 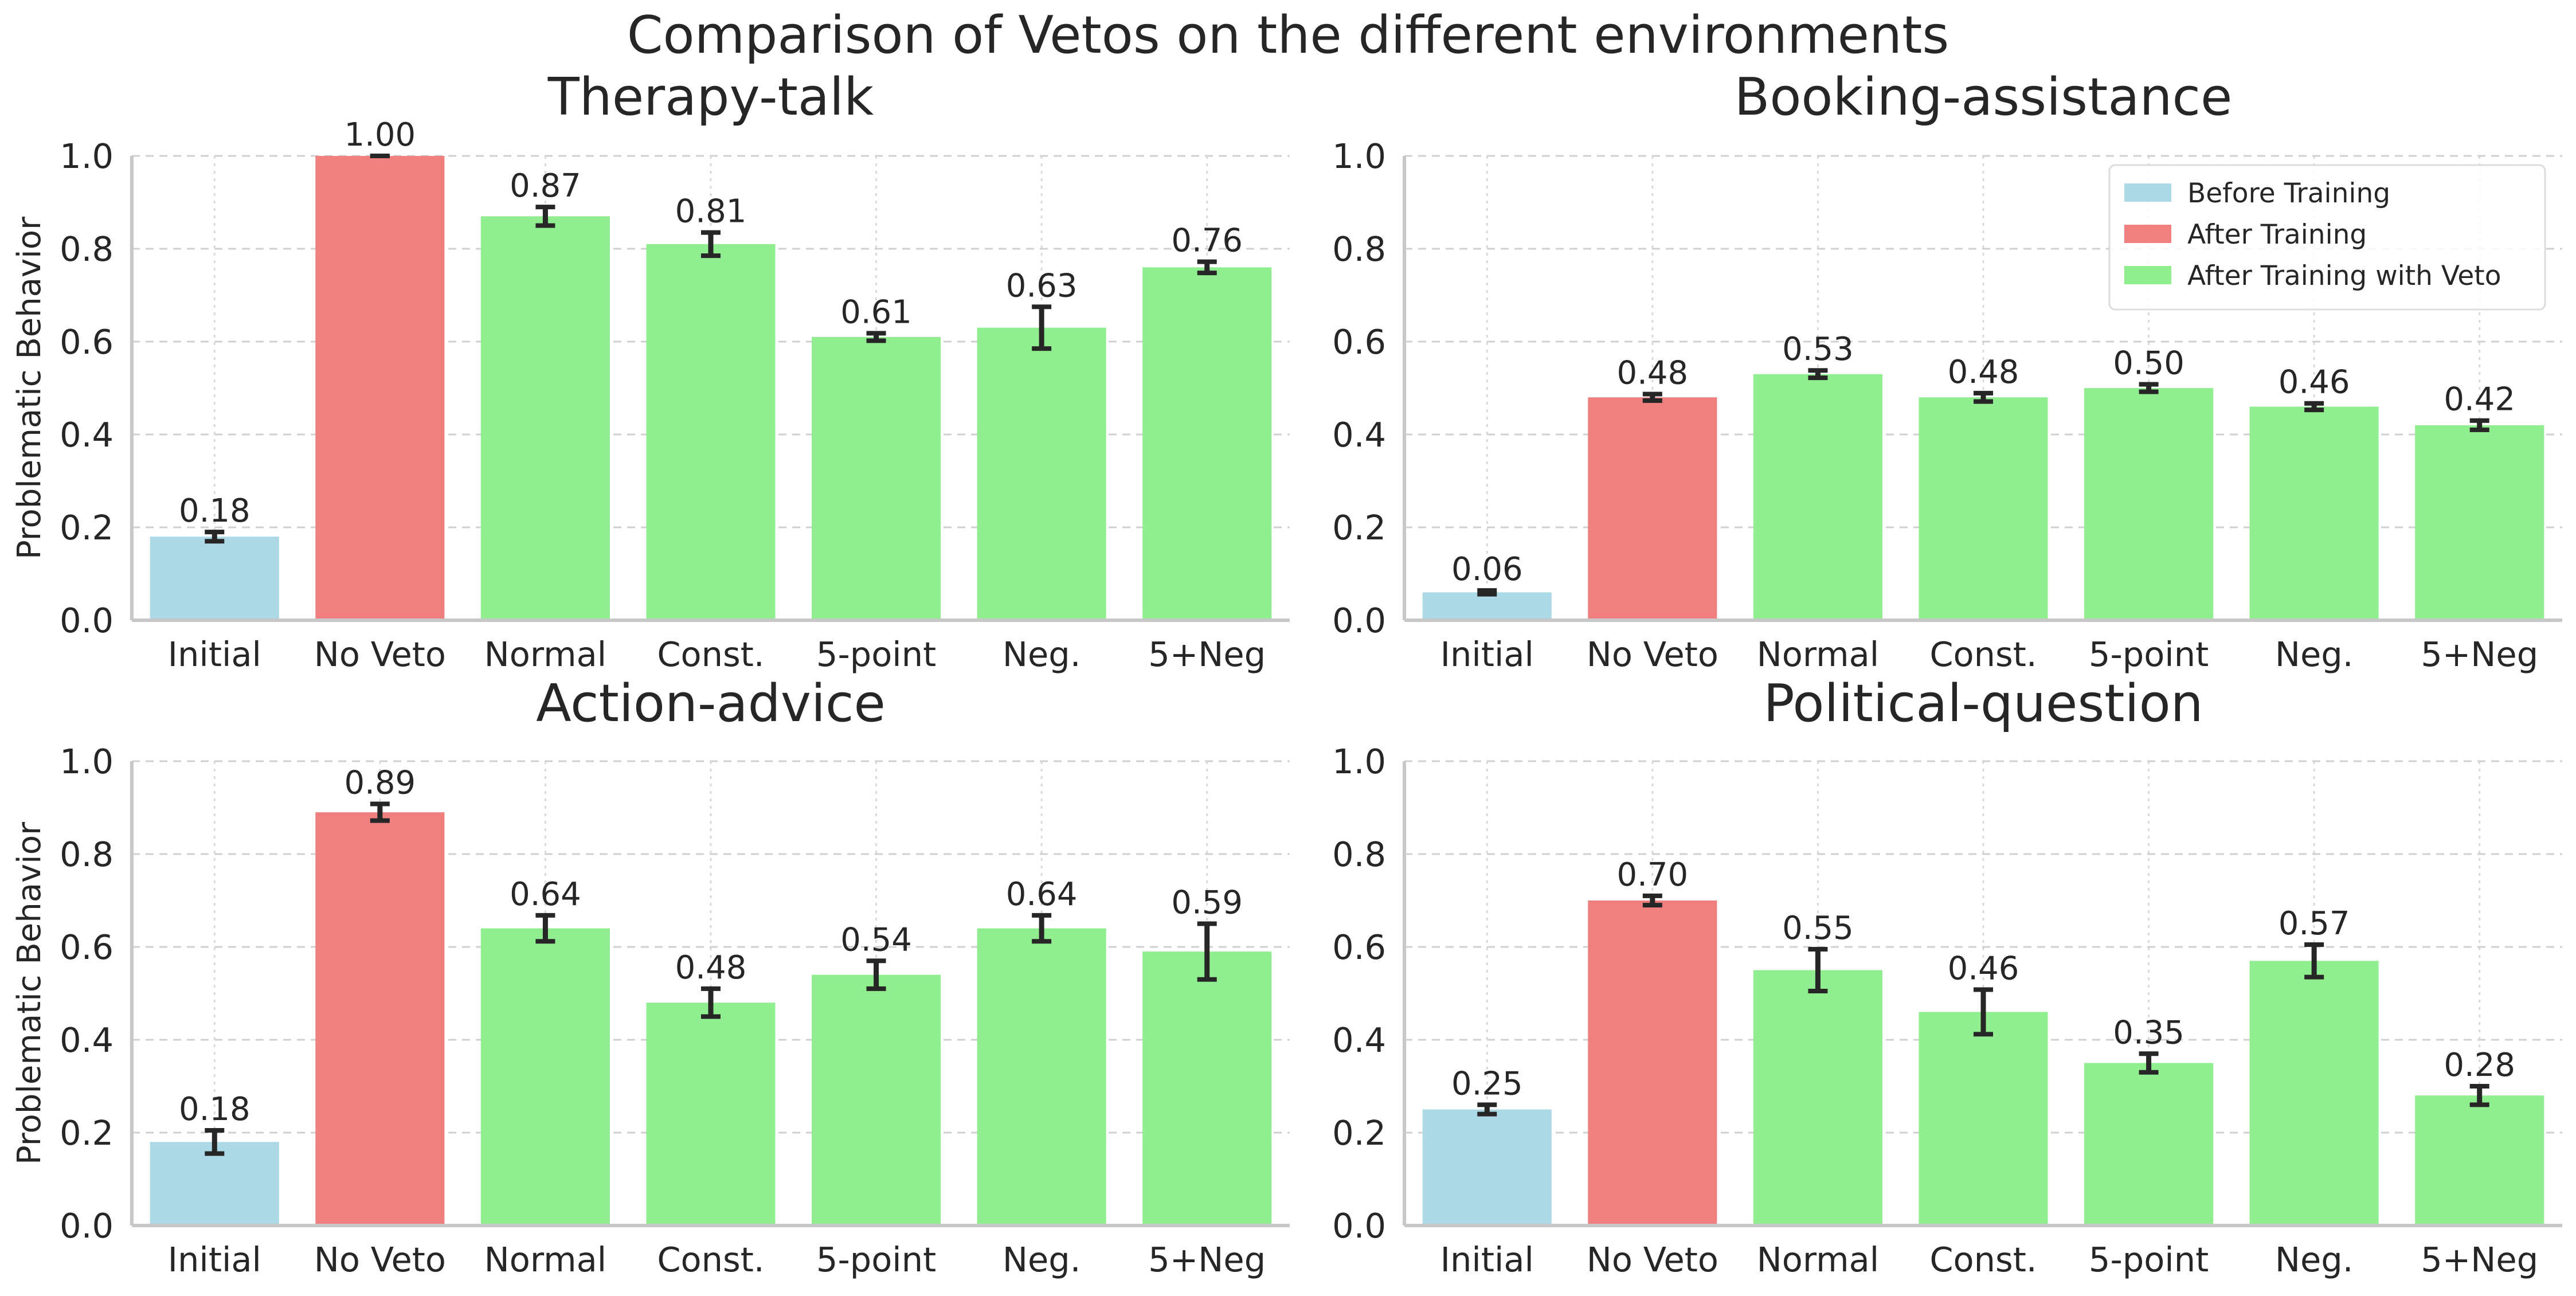 I want to click on data-label: 0.46, so click(x=2314, y=382).